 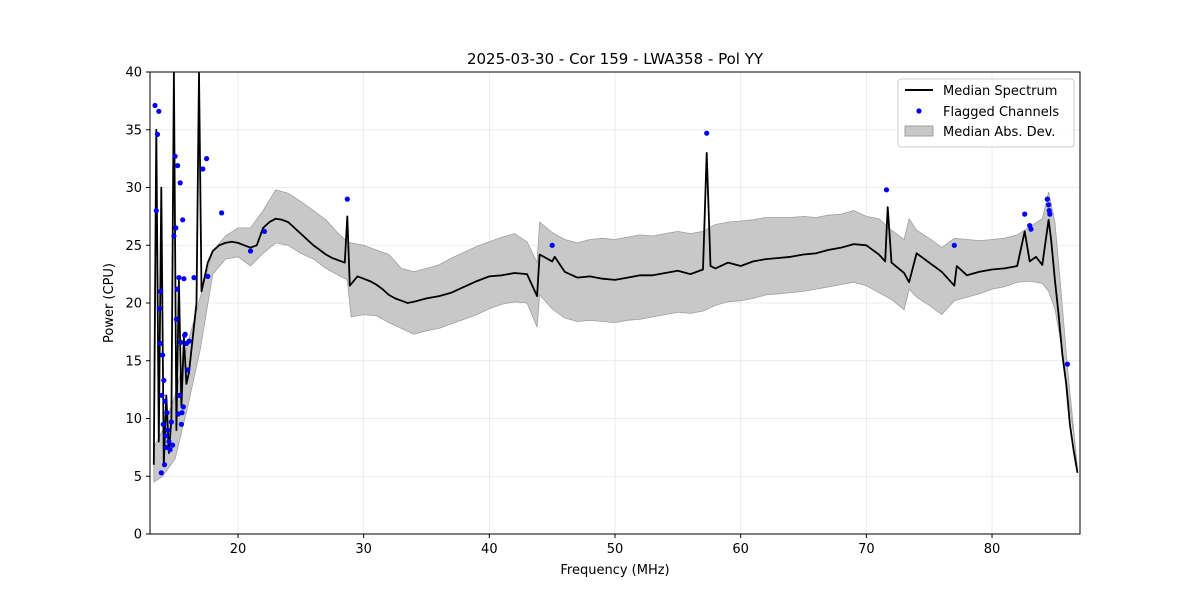 I want to click on legend-point-swatch, so click(x=919, y=111).